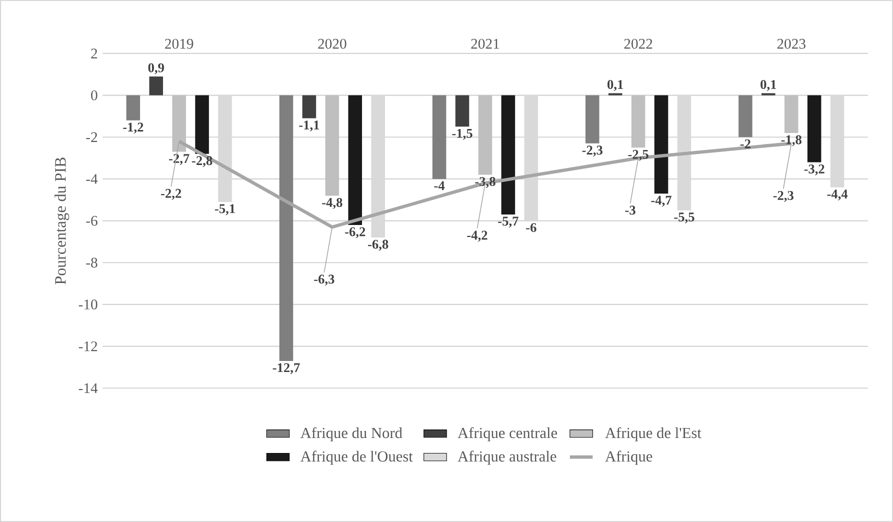 The image size is (893, 522). I want to click on data-label: -6,3, so click(324, 280).